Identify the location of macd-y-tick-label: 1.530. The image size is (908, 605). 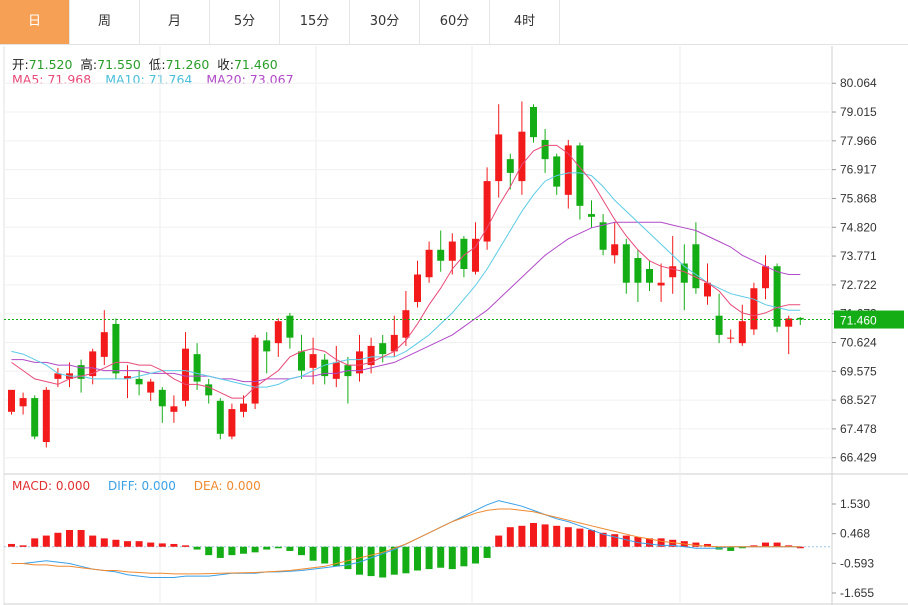
(855, 504).